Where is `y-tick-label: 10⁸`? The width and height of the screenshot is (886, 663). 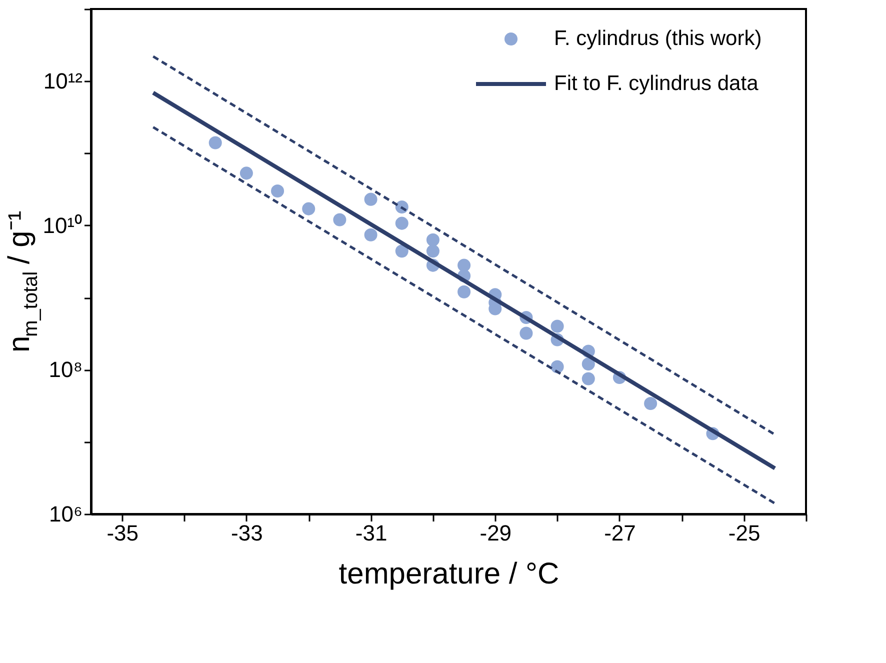
y-tick-label: 10⁸ is located at coordinates (65, 369).